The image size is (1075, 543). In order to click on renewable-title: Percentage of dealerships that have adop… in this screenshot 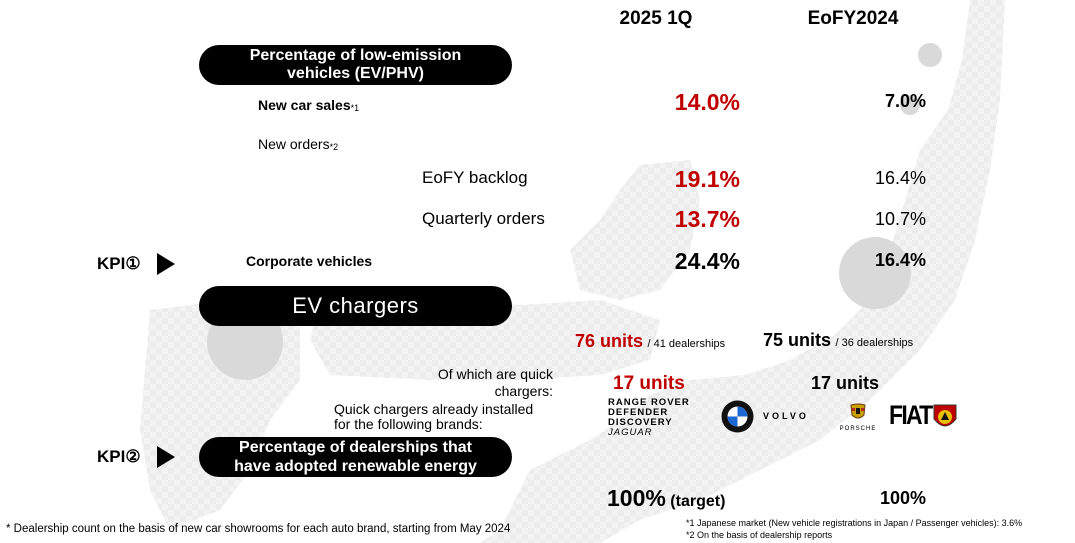, I will do `click(355, 457)`.